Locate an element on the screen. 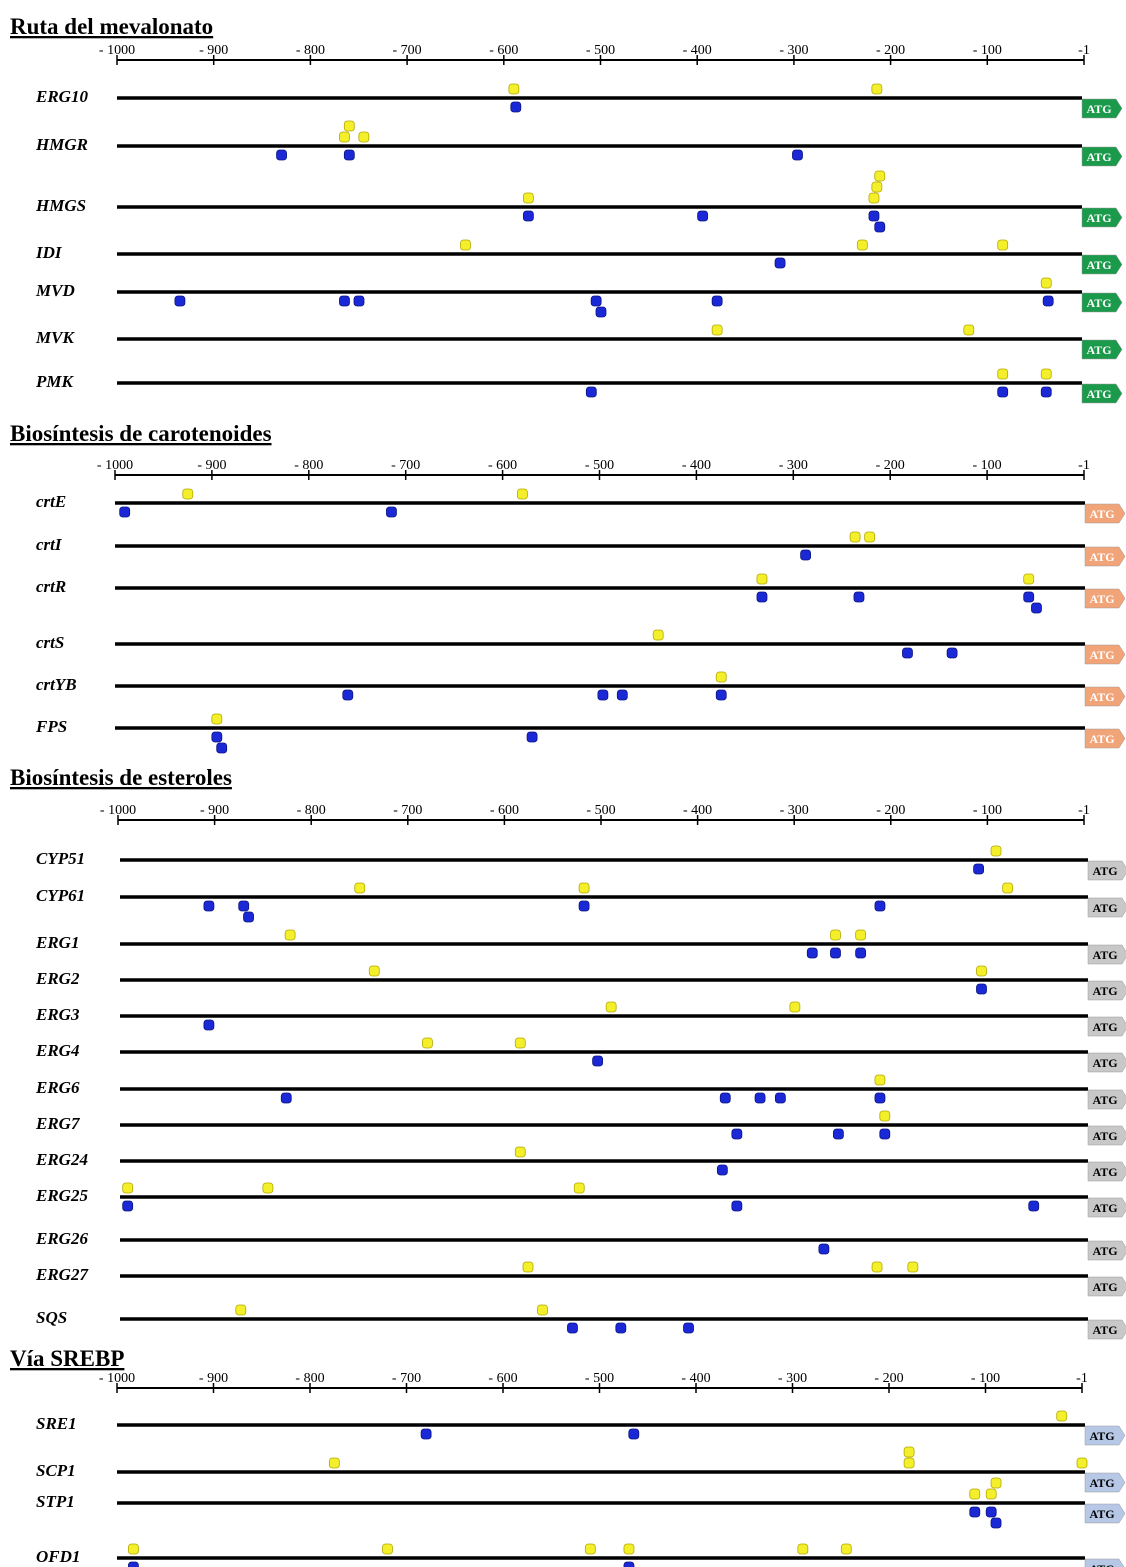 The height and width of the screenshot is (1567, 1126). gene-label: MVK is located at coordinates (55, 337).